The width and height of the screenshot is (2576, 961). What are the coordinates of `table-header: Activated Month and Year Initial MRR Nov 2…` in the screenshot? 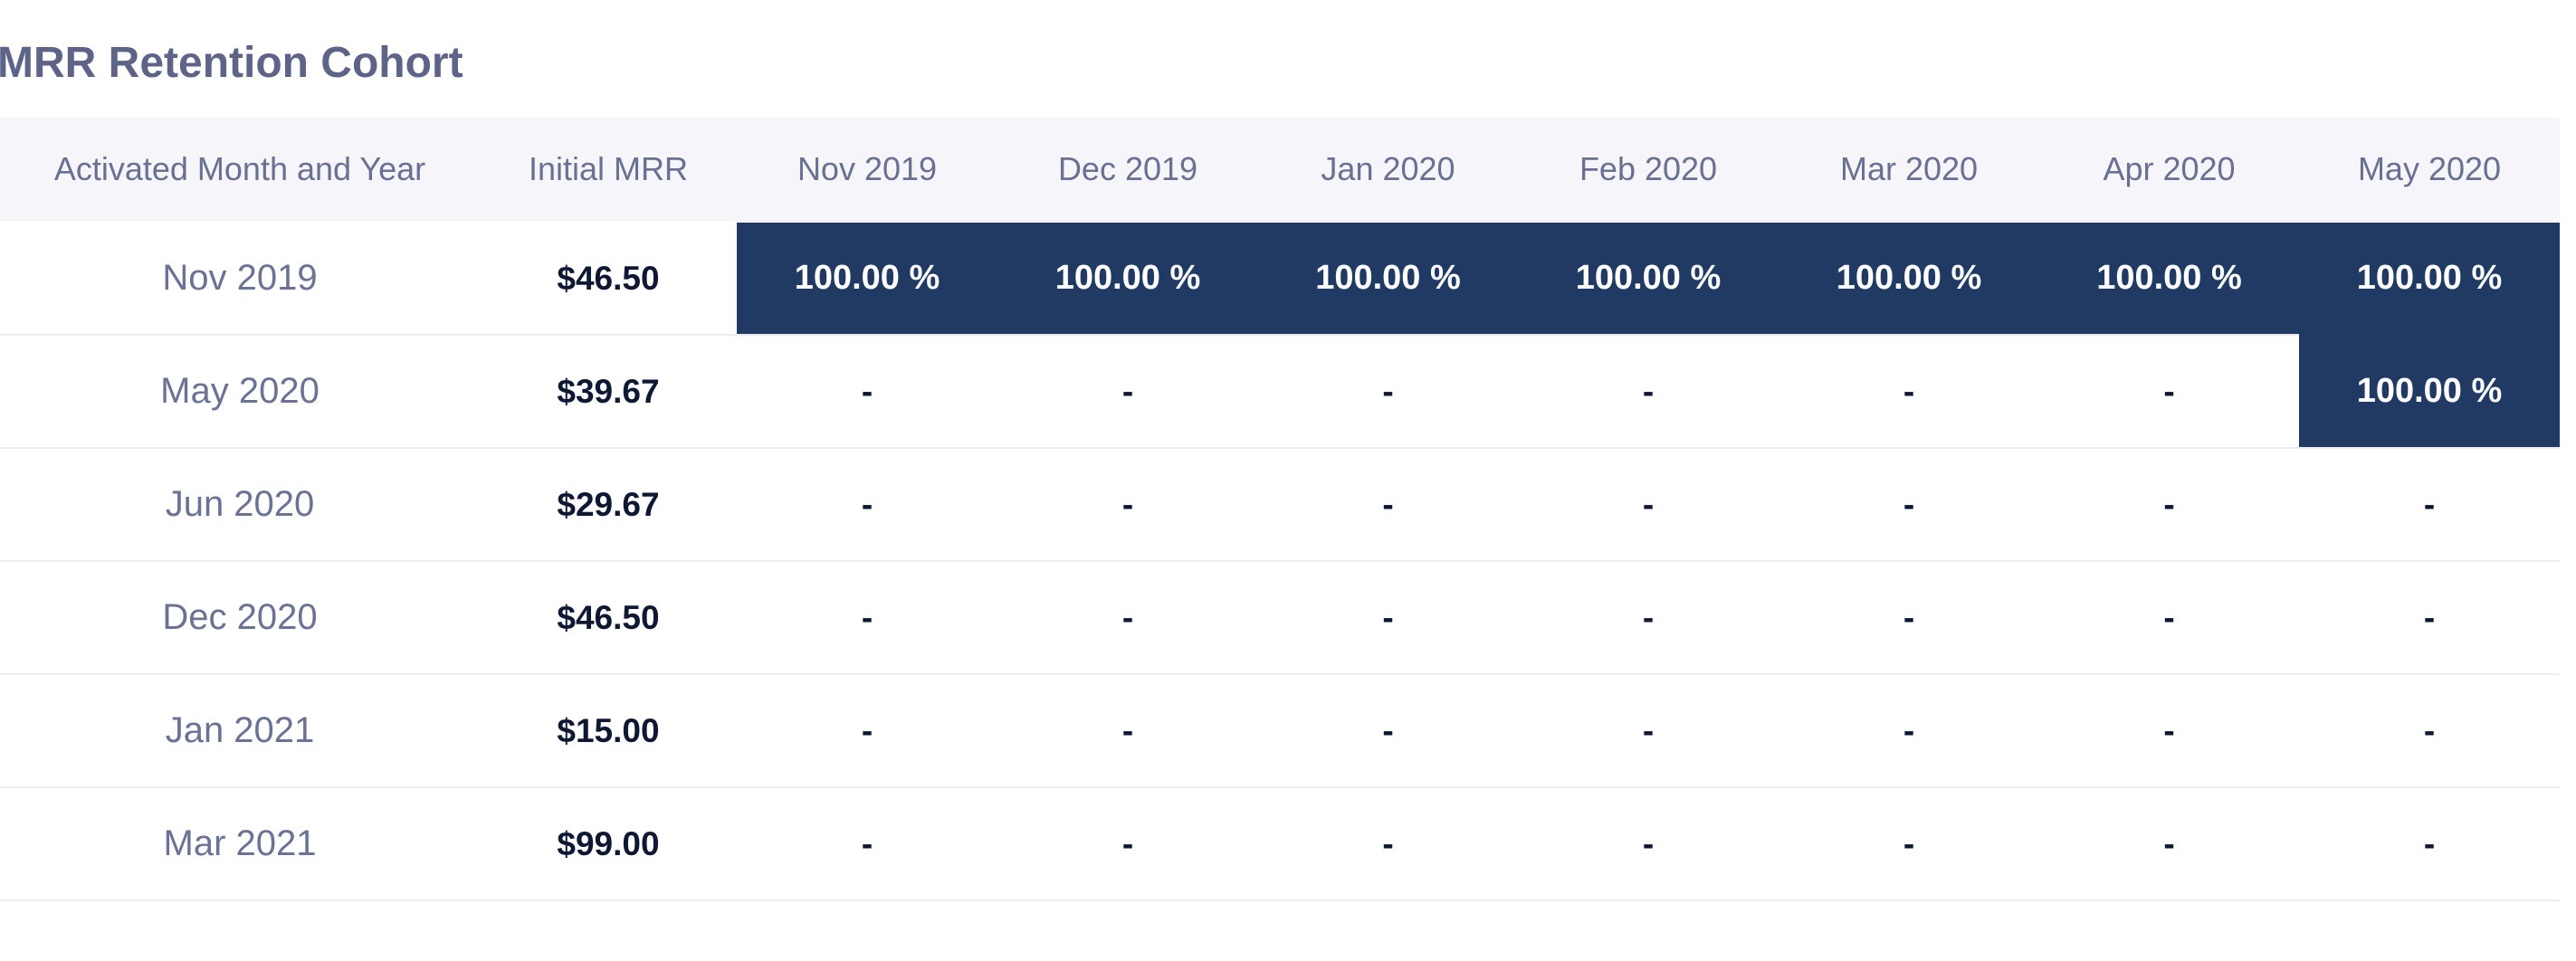 It's located at (1280, 171).